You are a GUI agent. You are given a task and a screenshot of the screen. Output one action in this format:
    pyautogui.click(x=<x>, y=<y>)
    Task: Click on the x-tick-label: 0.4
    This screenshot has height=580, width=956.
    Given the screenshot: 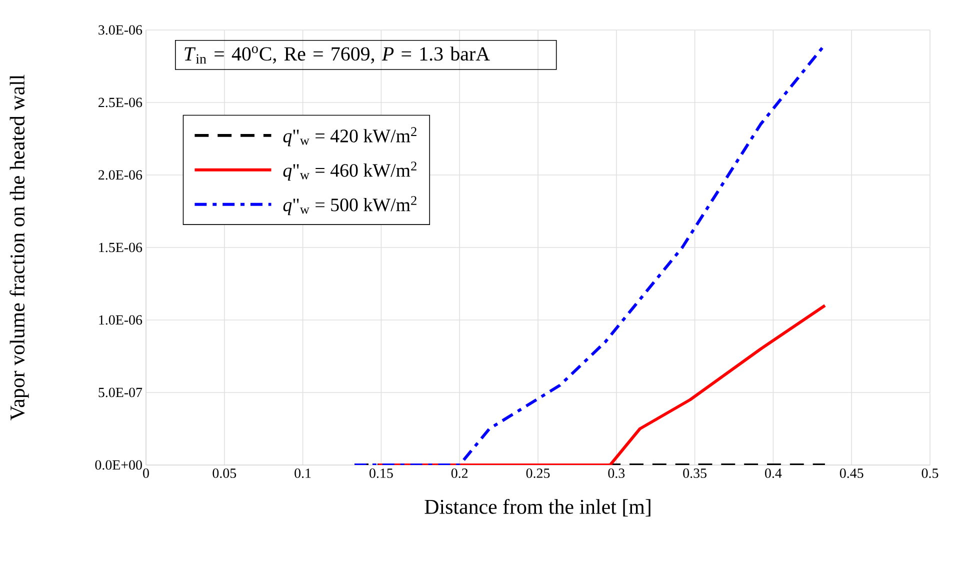 What is the action you would take?
    pyautogui.click(x=773, y=473)
    